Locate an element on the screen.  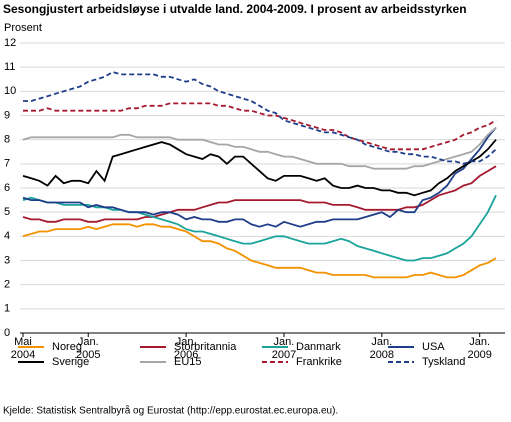
y-tick-label: 10 is located at coordinates (10, 91).